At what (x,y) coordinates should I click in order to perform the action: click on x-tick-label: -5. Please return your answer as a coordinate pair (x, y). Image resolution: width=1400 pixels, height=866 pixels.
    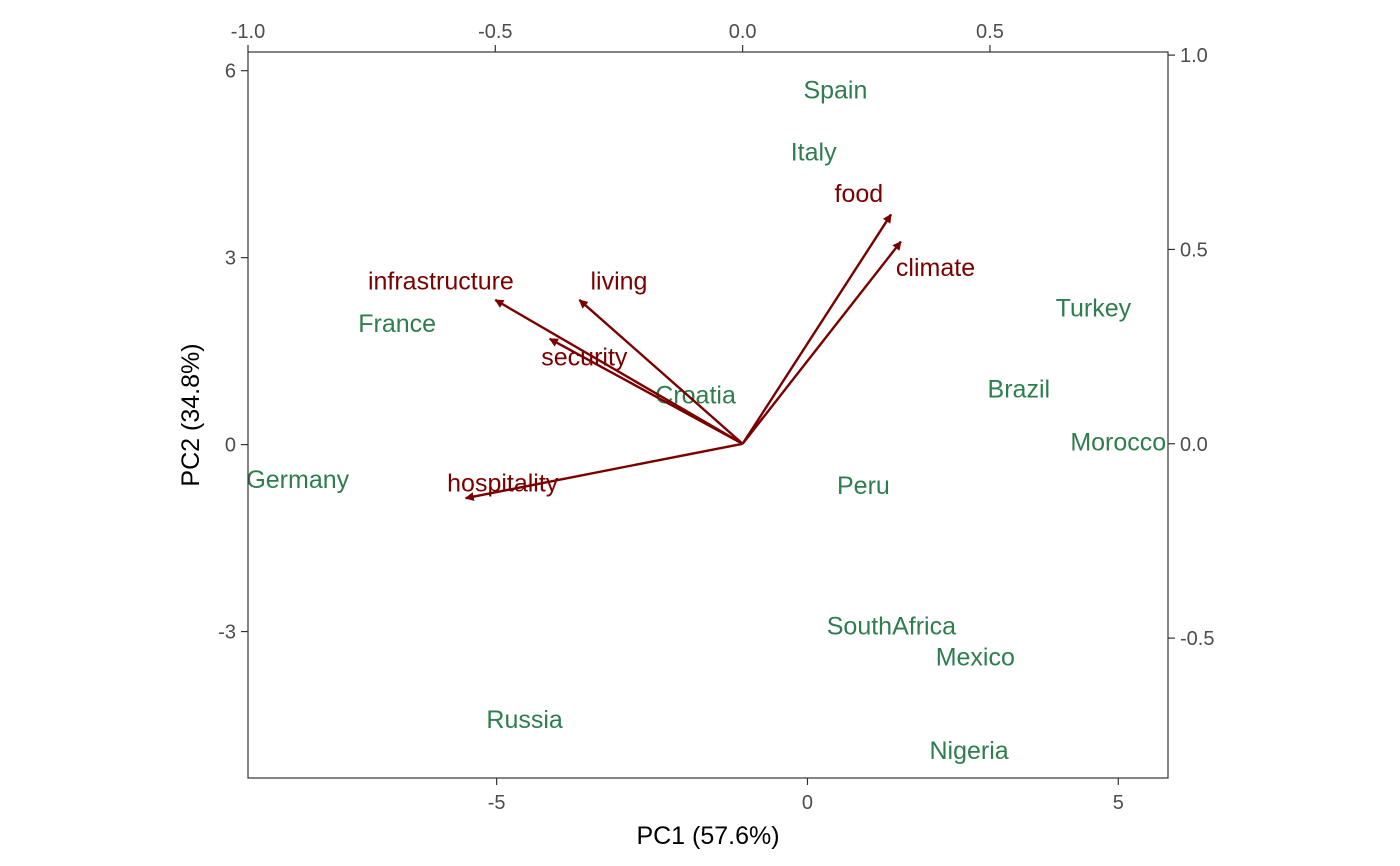
    Looking at the image, I should click on (497, 803).